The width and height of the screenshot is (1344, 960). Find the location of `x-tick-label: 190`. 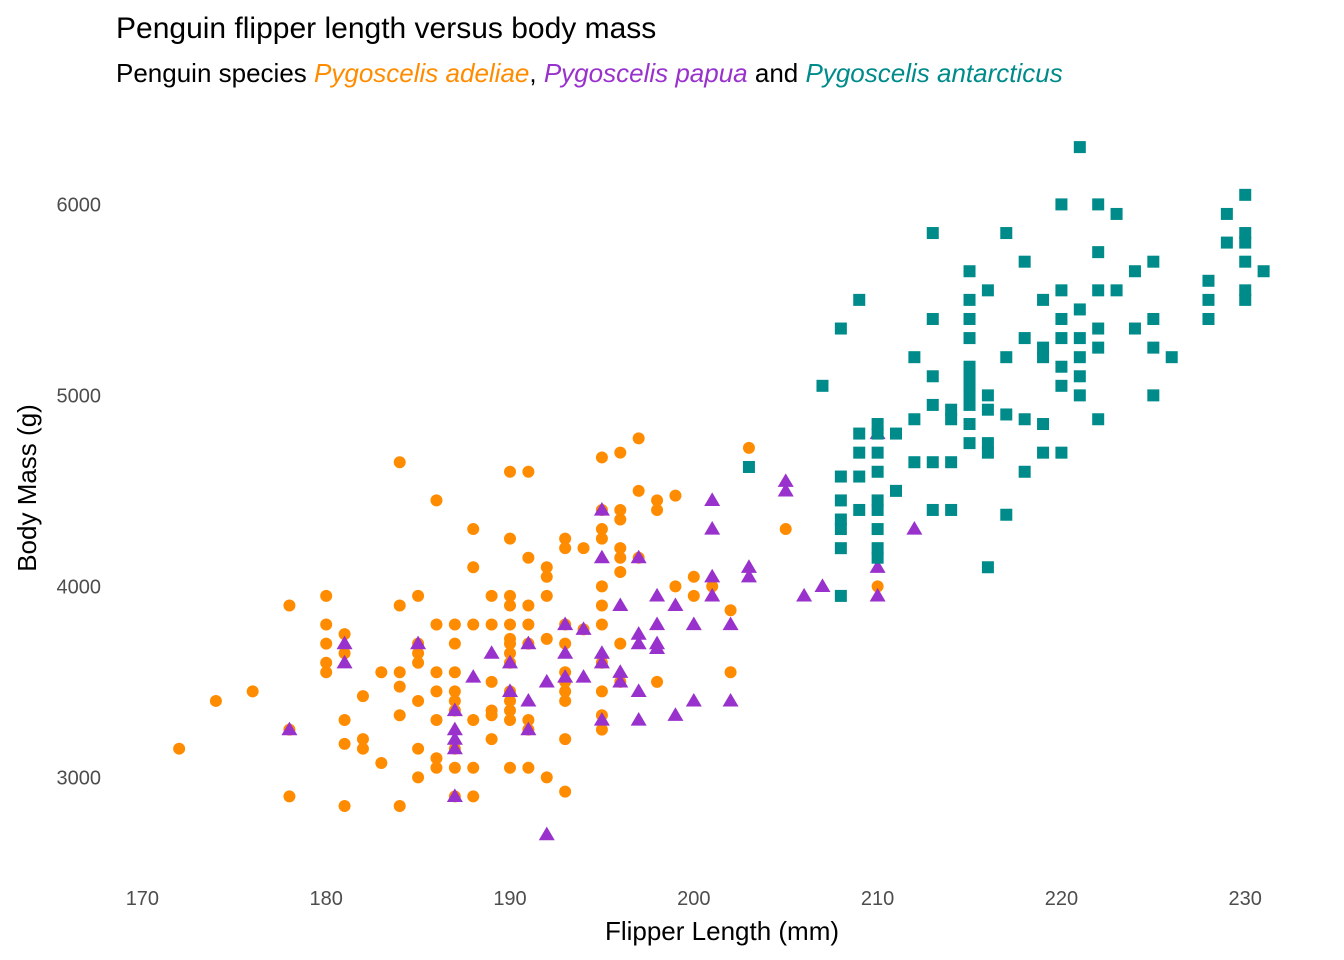

x-tick-label: 190 is located at coordinates (509, 899).